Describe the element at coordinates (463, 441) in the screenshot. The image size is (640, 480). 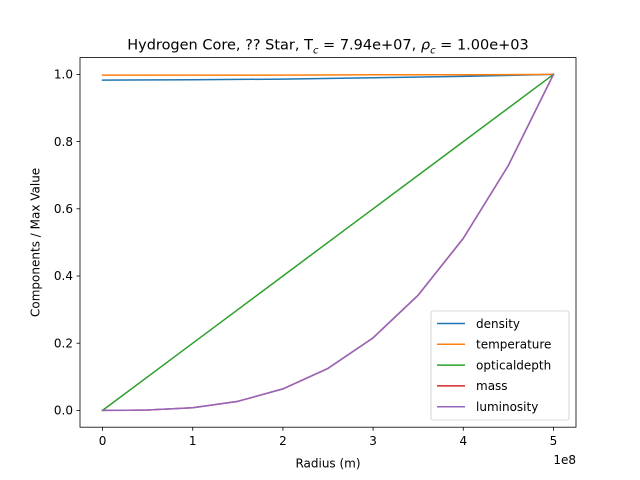
I see `x-tick-label: 4` at that location.